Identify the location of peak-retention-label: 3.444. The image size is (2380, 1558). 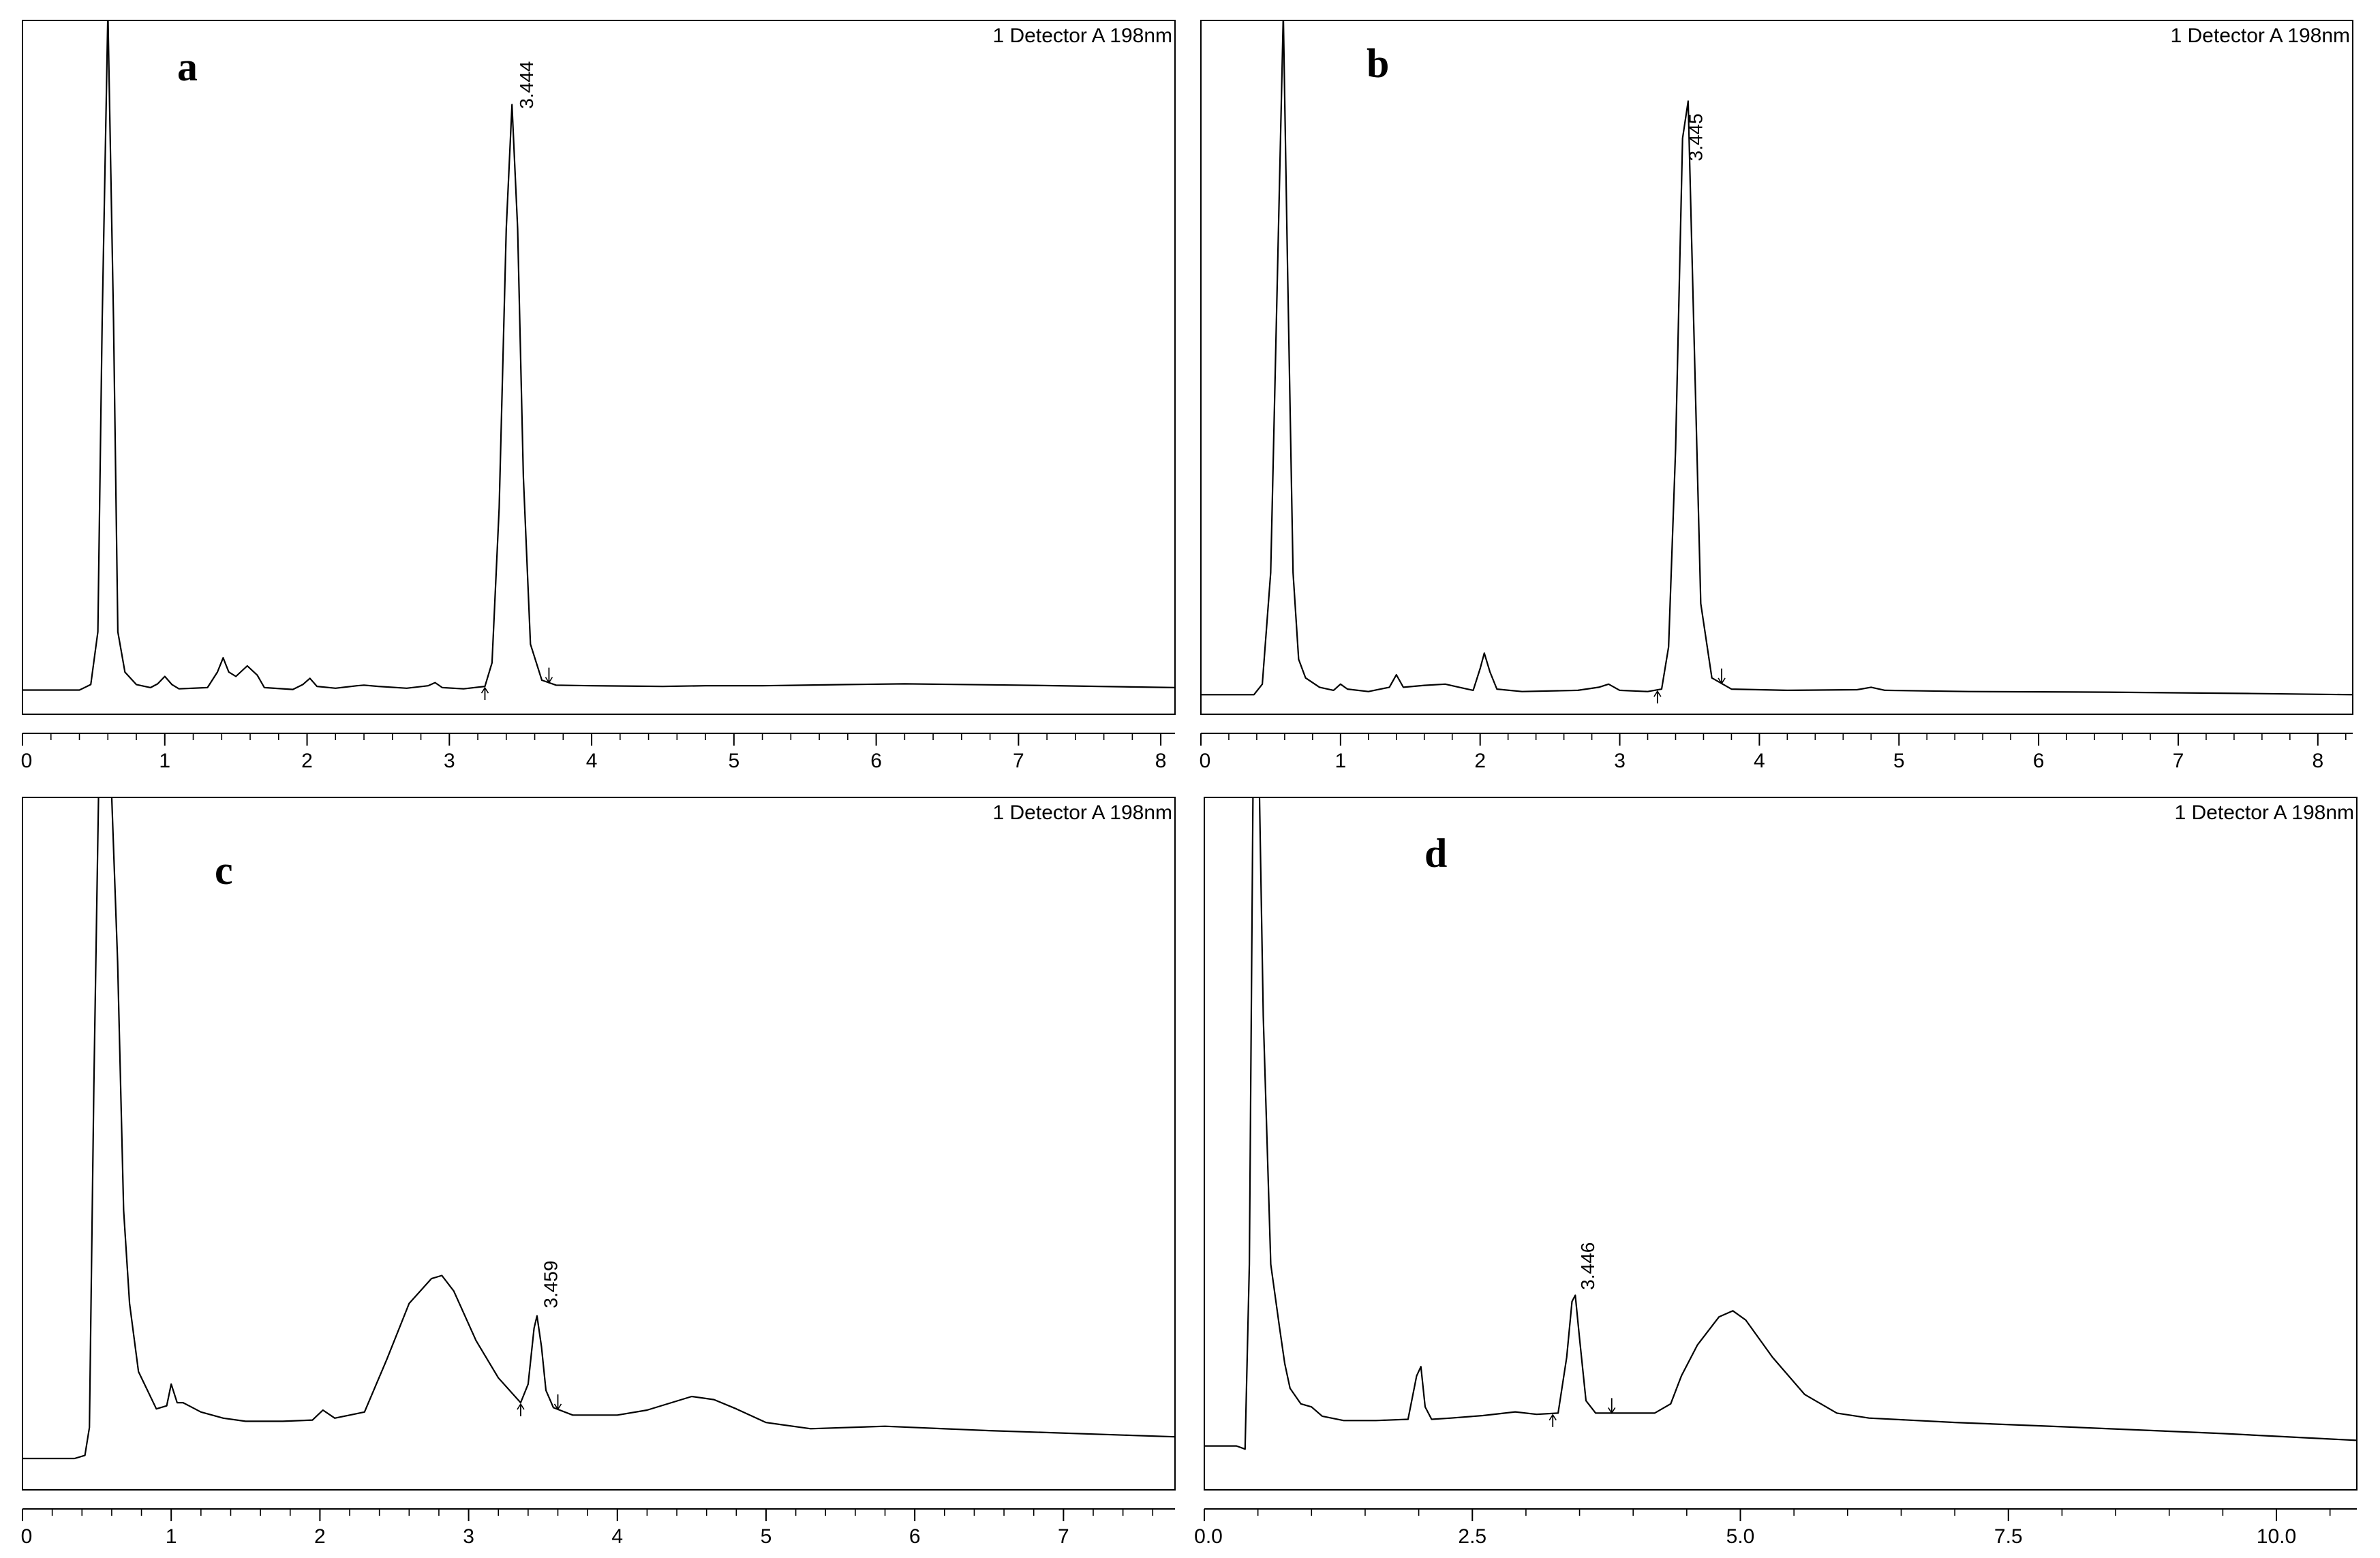
(526, 85).